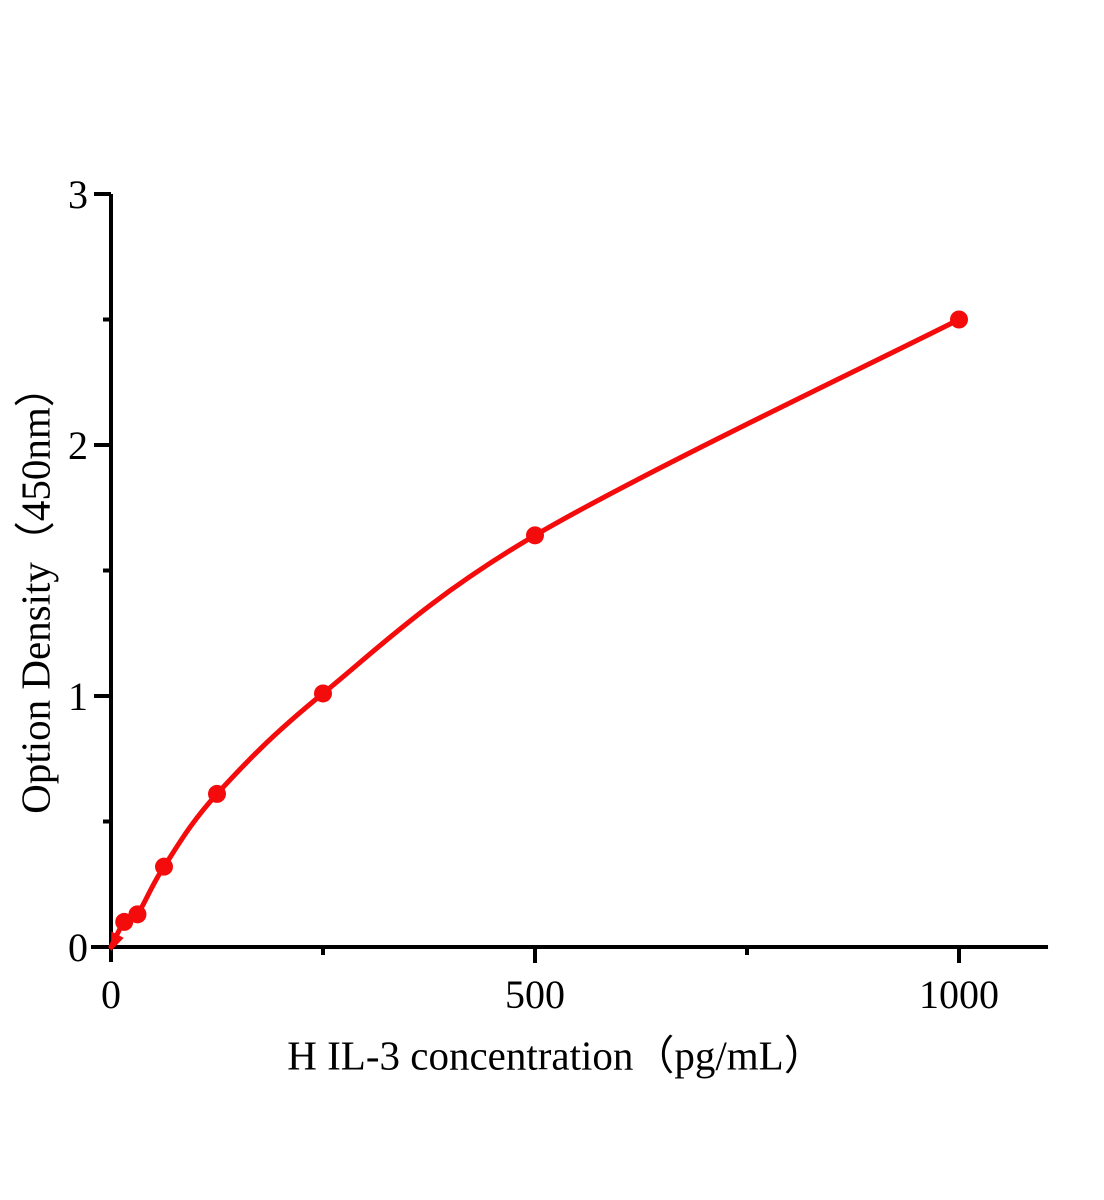  What do you see at coordinates (78, 445) in the screenshot?
I see `y-tick-label: 2` at bounding box center [78, 445].